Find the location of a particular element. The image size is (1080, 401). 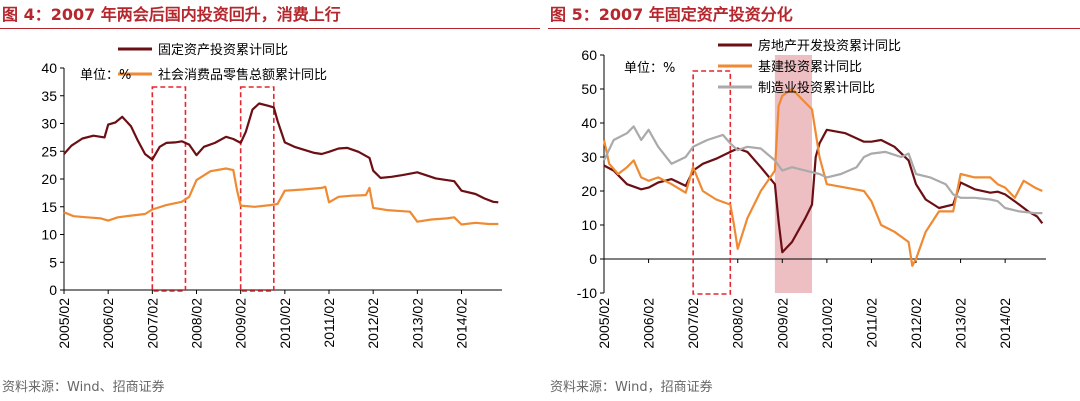

y-tick-label: 60 is located at coordinates (589, 55).